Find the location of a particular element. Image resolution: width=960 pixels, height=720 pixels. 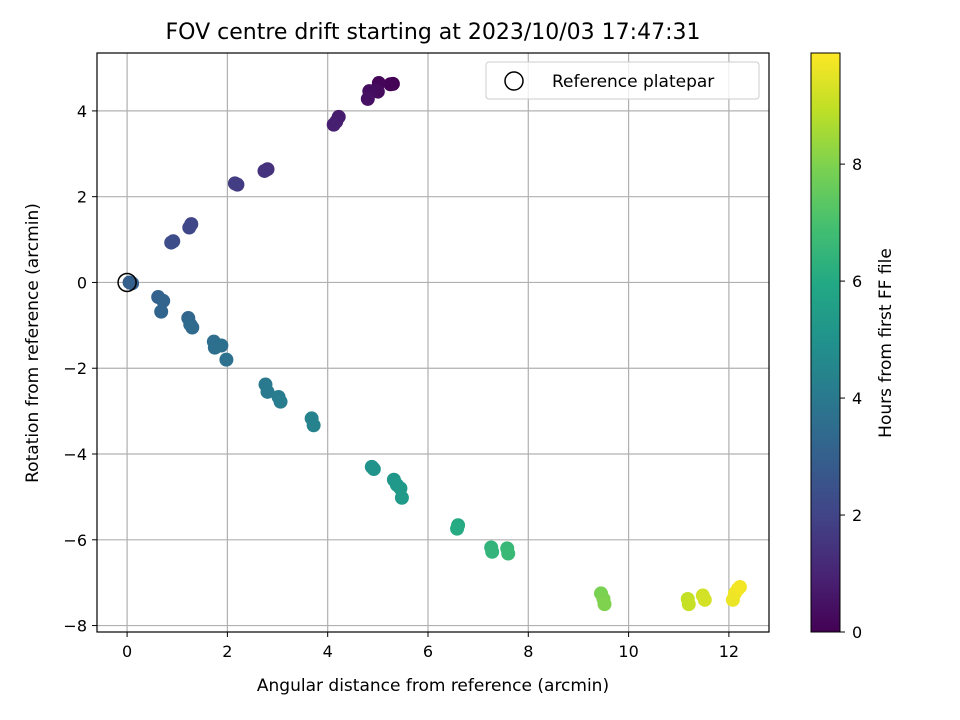

x-axis-ticks: 0 2 4 6 8 10 12 is located at coordinates (430, 646).